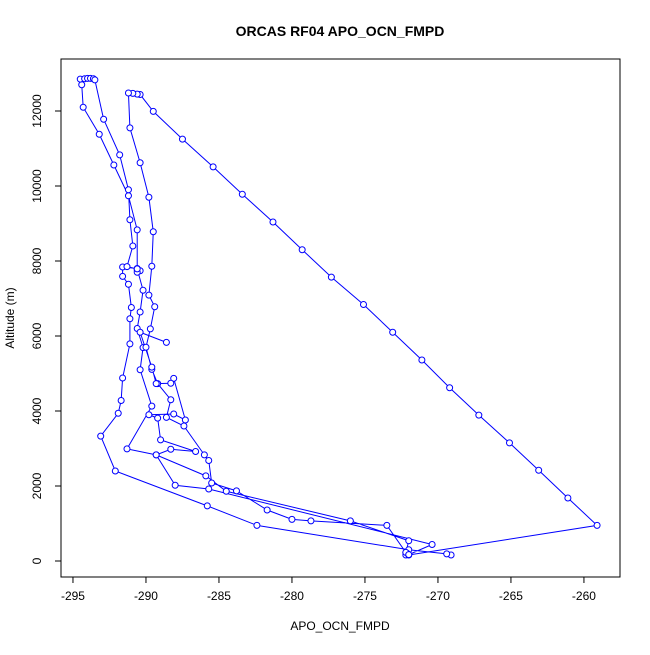  I want to click on y-tick-label: 6000, so click(37, 335).